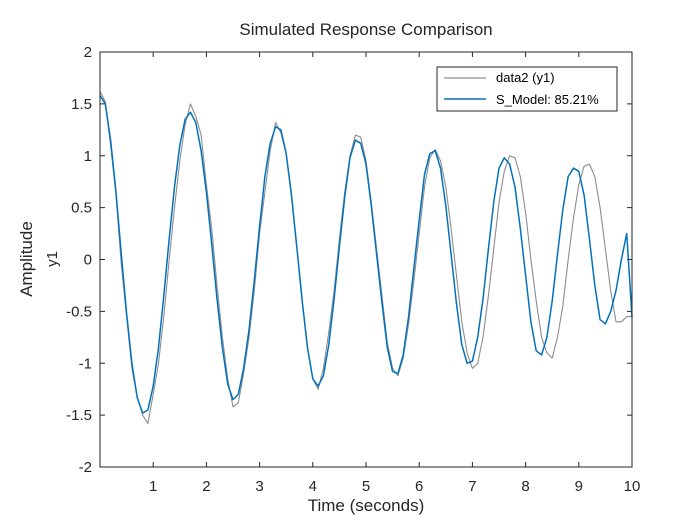 The image size is (700, 530). I want to click on channel-label: y1, so click(52, 259).